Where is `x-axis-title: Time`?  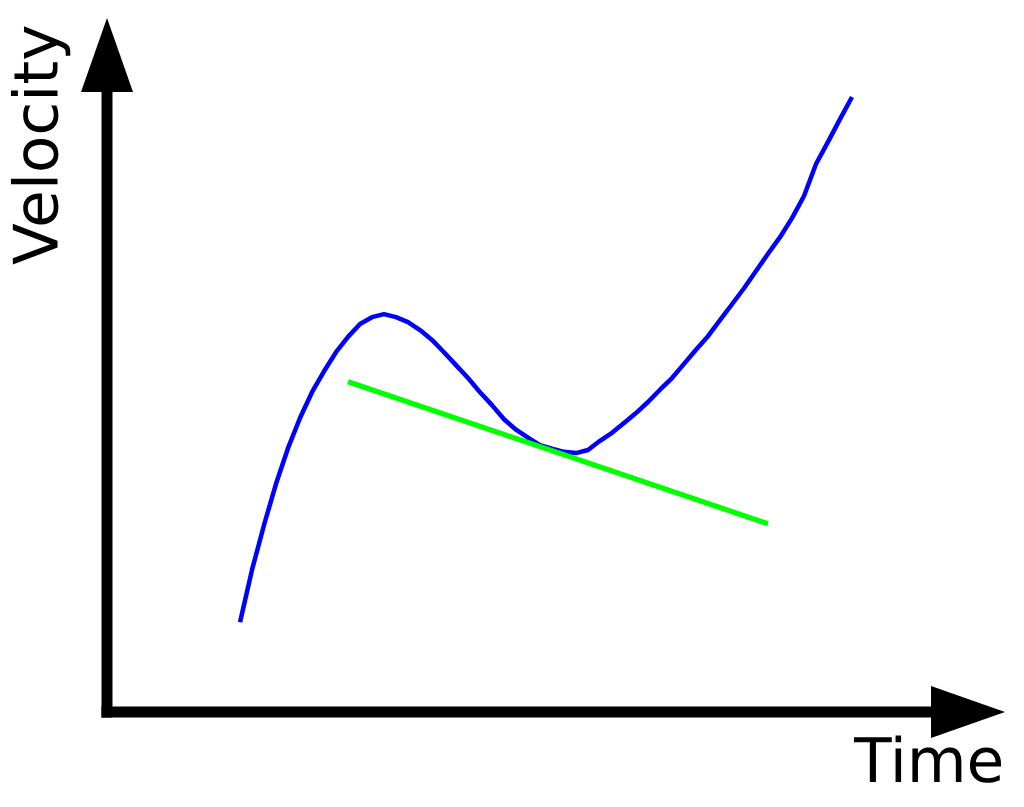
x-axis-title: Time is located at coordinates (927, 759).